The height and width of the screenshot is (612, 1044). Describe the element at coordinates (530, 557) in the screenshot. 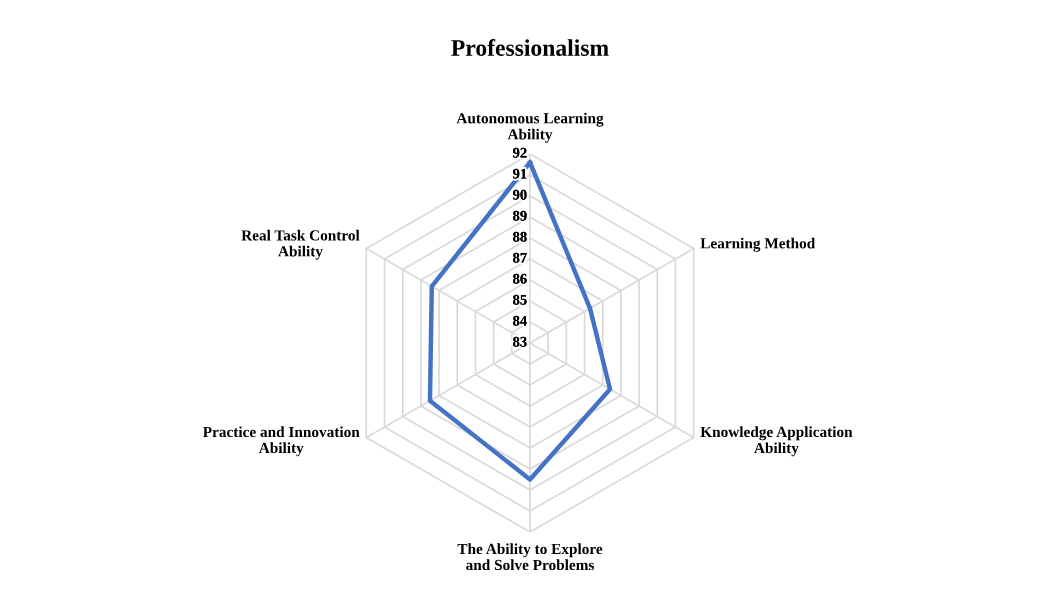

I see `spoke-label: The Ability to Explore and Solve Problems` at that location.